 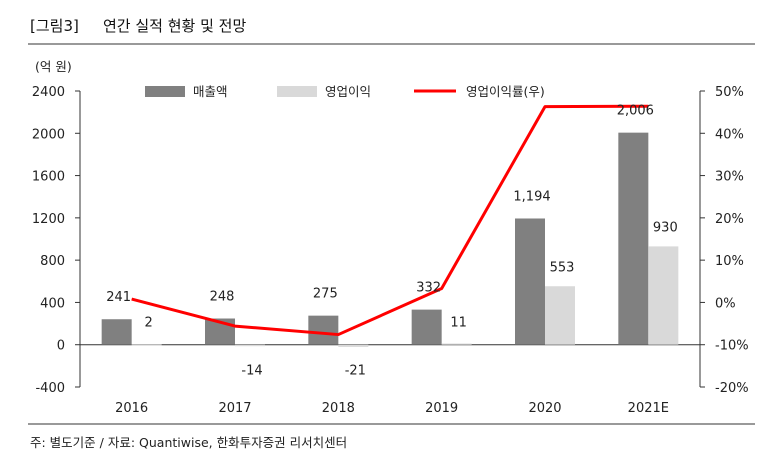 What do you see at coordinates (174, 26) in the screenshot?
I see `figure-title: 연간 실적 현황 및 전망` at bounding box center [174, 26].